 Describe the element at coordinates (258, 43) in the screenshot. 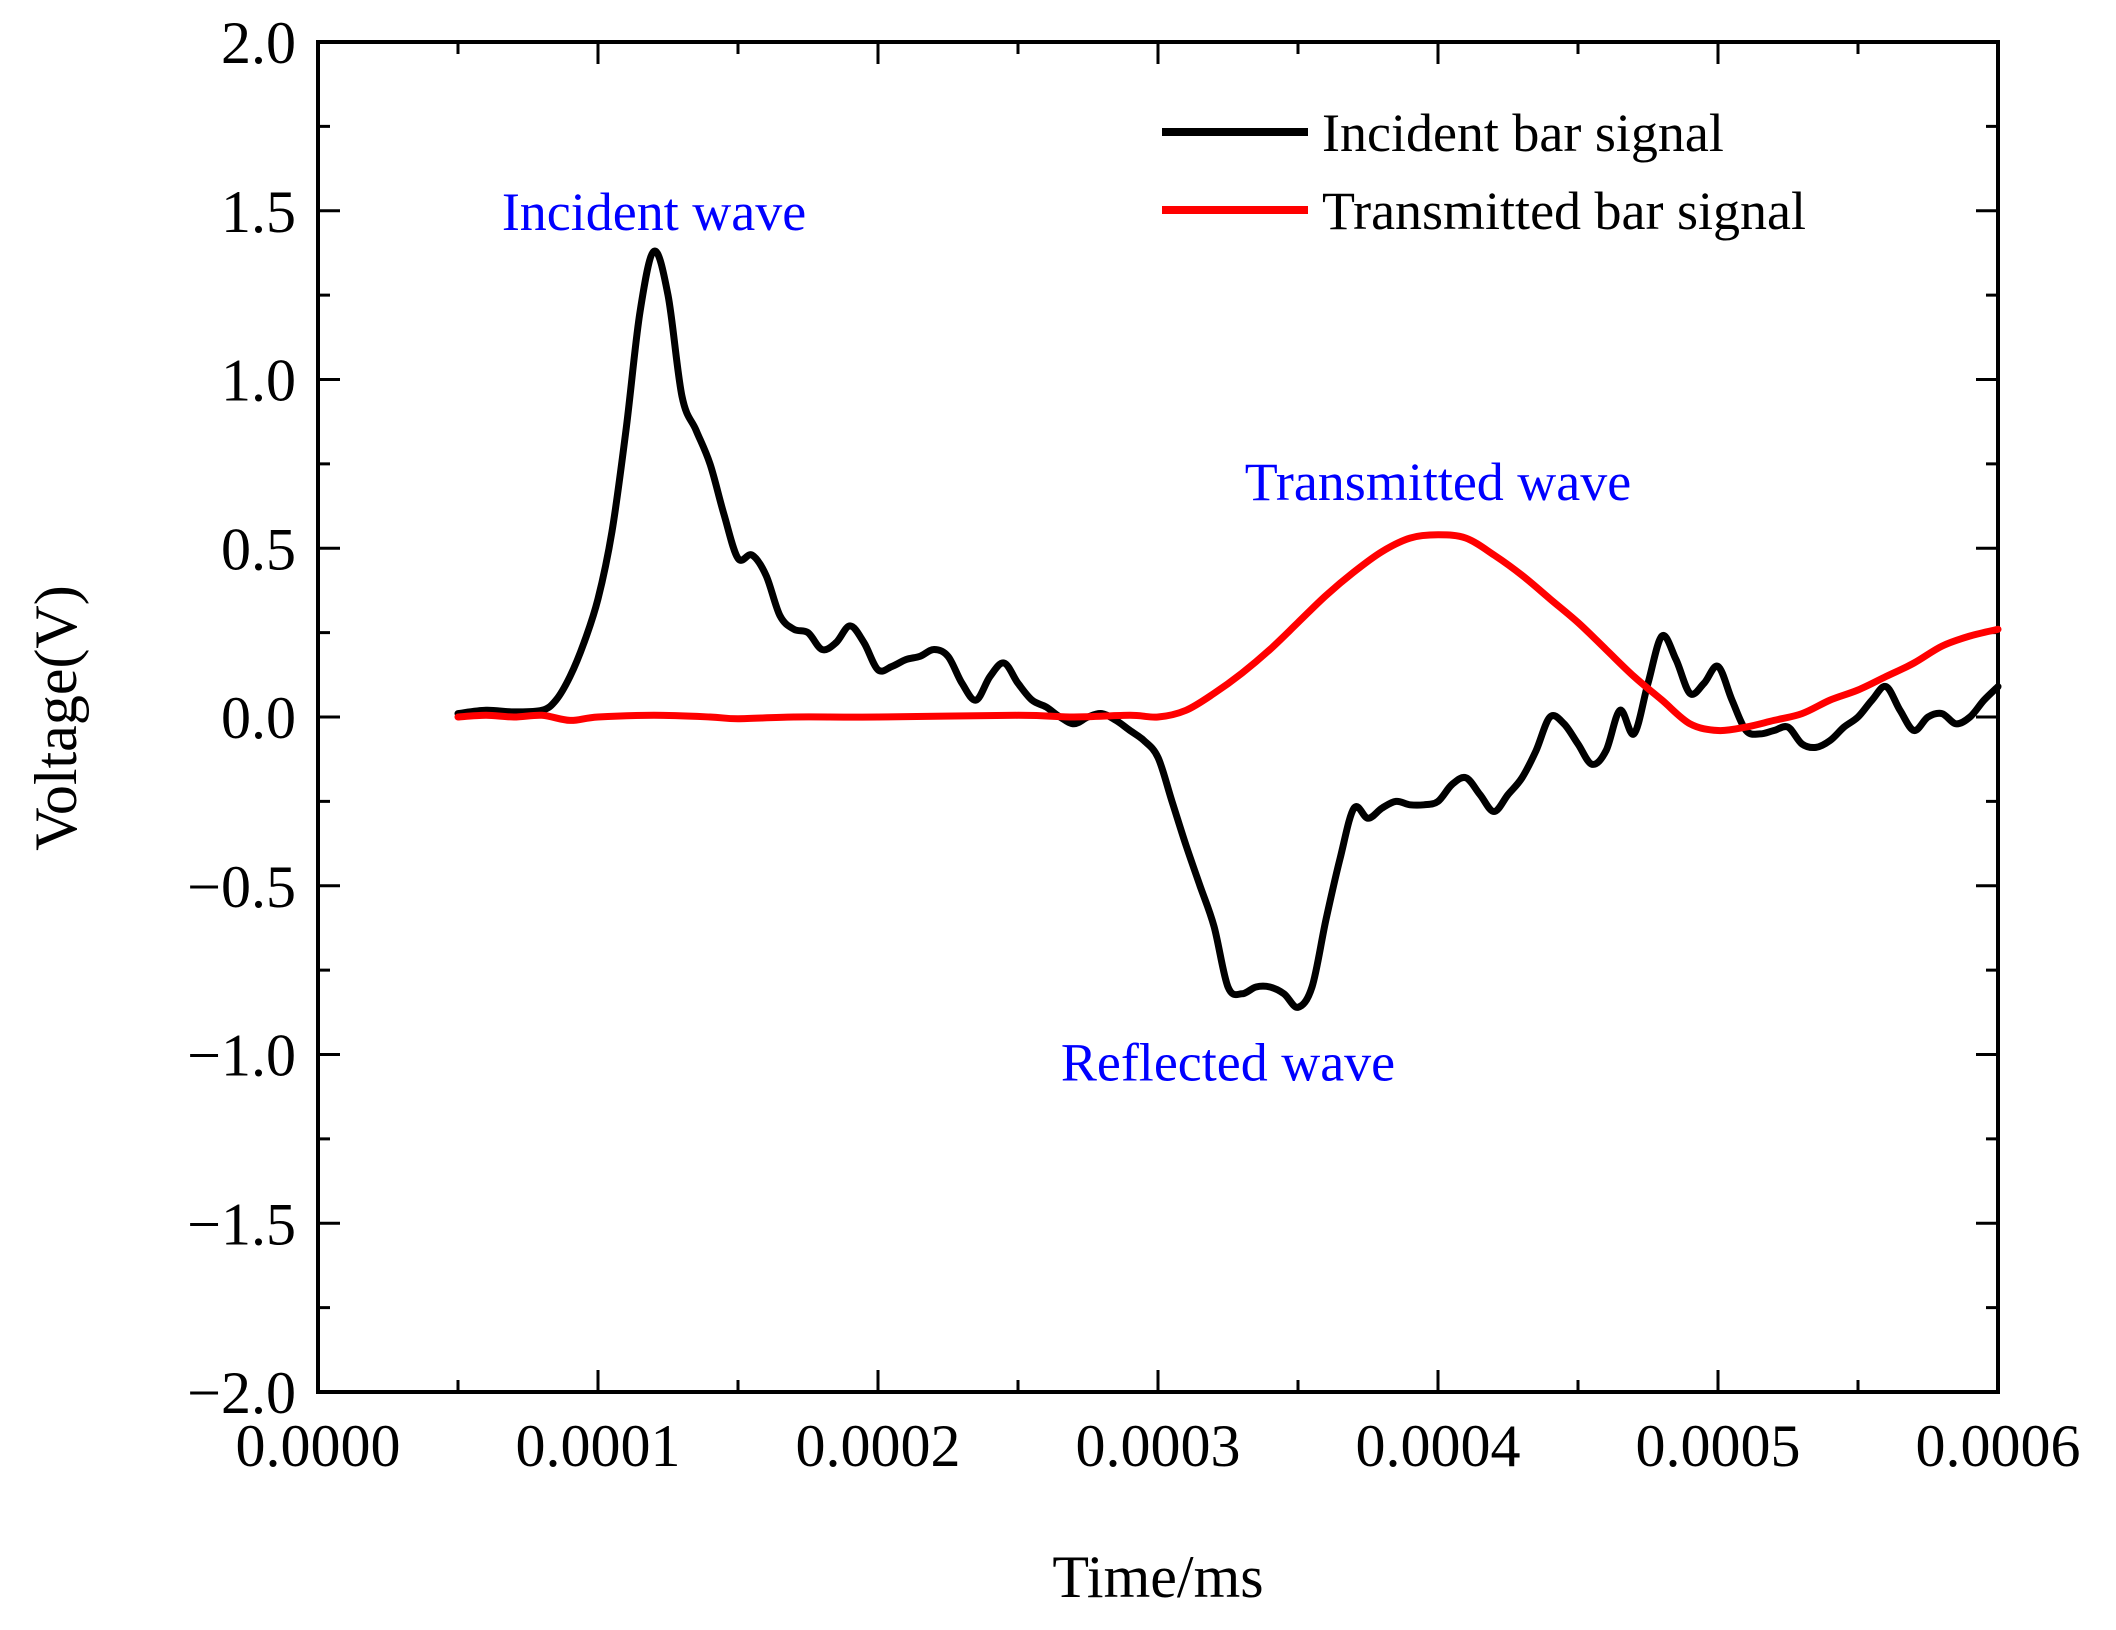

I see `y-tick-label: 2.0` at that location.